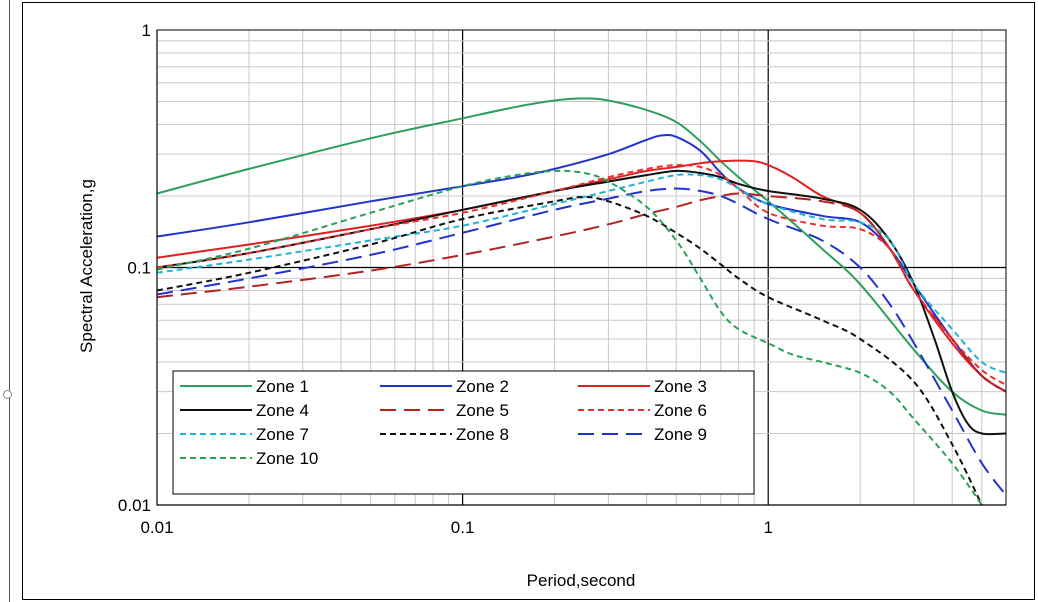 The width and height of the screenshot is (1038, 602). I want to click on x-tick-label: 0.1, so click(463, 527).